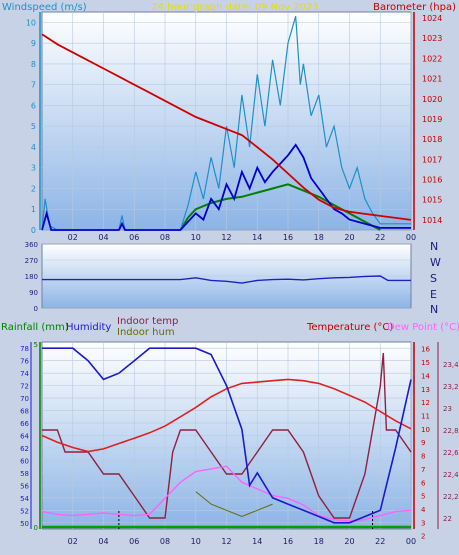 This screenshot has height=555, width=459. Describe the element at coordinates (33, 209) in the screenshot. I see `top-left-tick-label: 1` at that location.